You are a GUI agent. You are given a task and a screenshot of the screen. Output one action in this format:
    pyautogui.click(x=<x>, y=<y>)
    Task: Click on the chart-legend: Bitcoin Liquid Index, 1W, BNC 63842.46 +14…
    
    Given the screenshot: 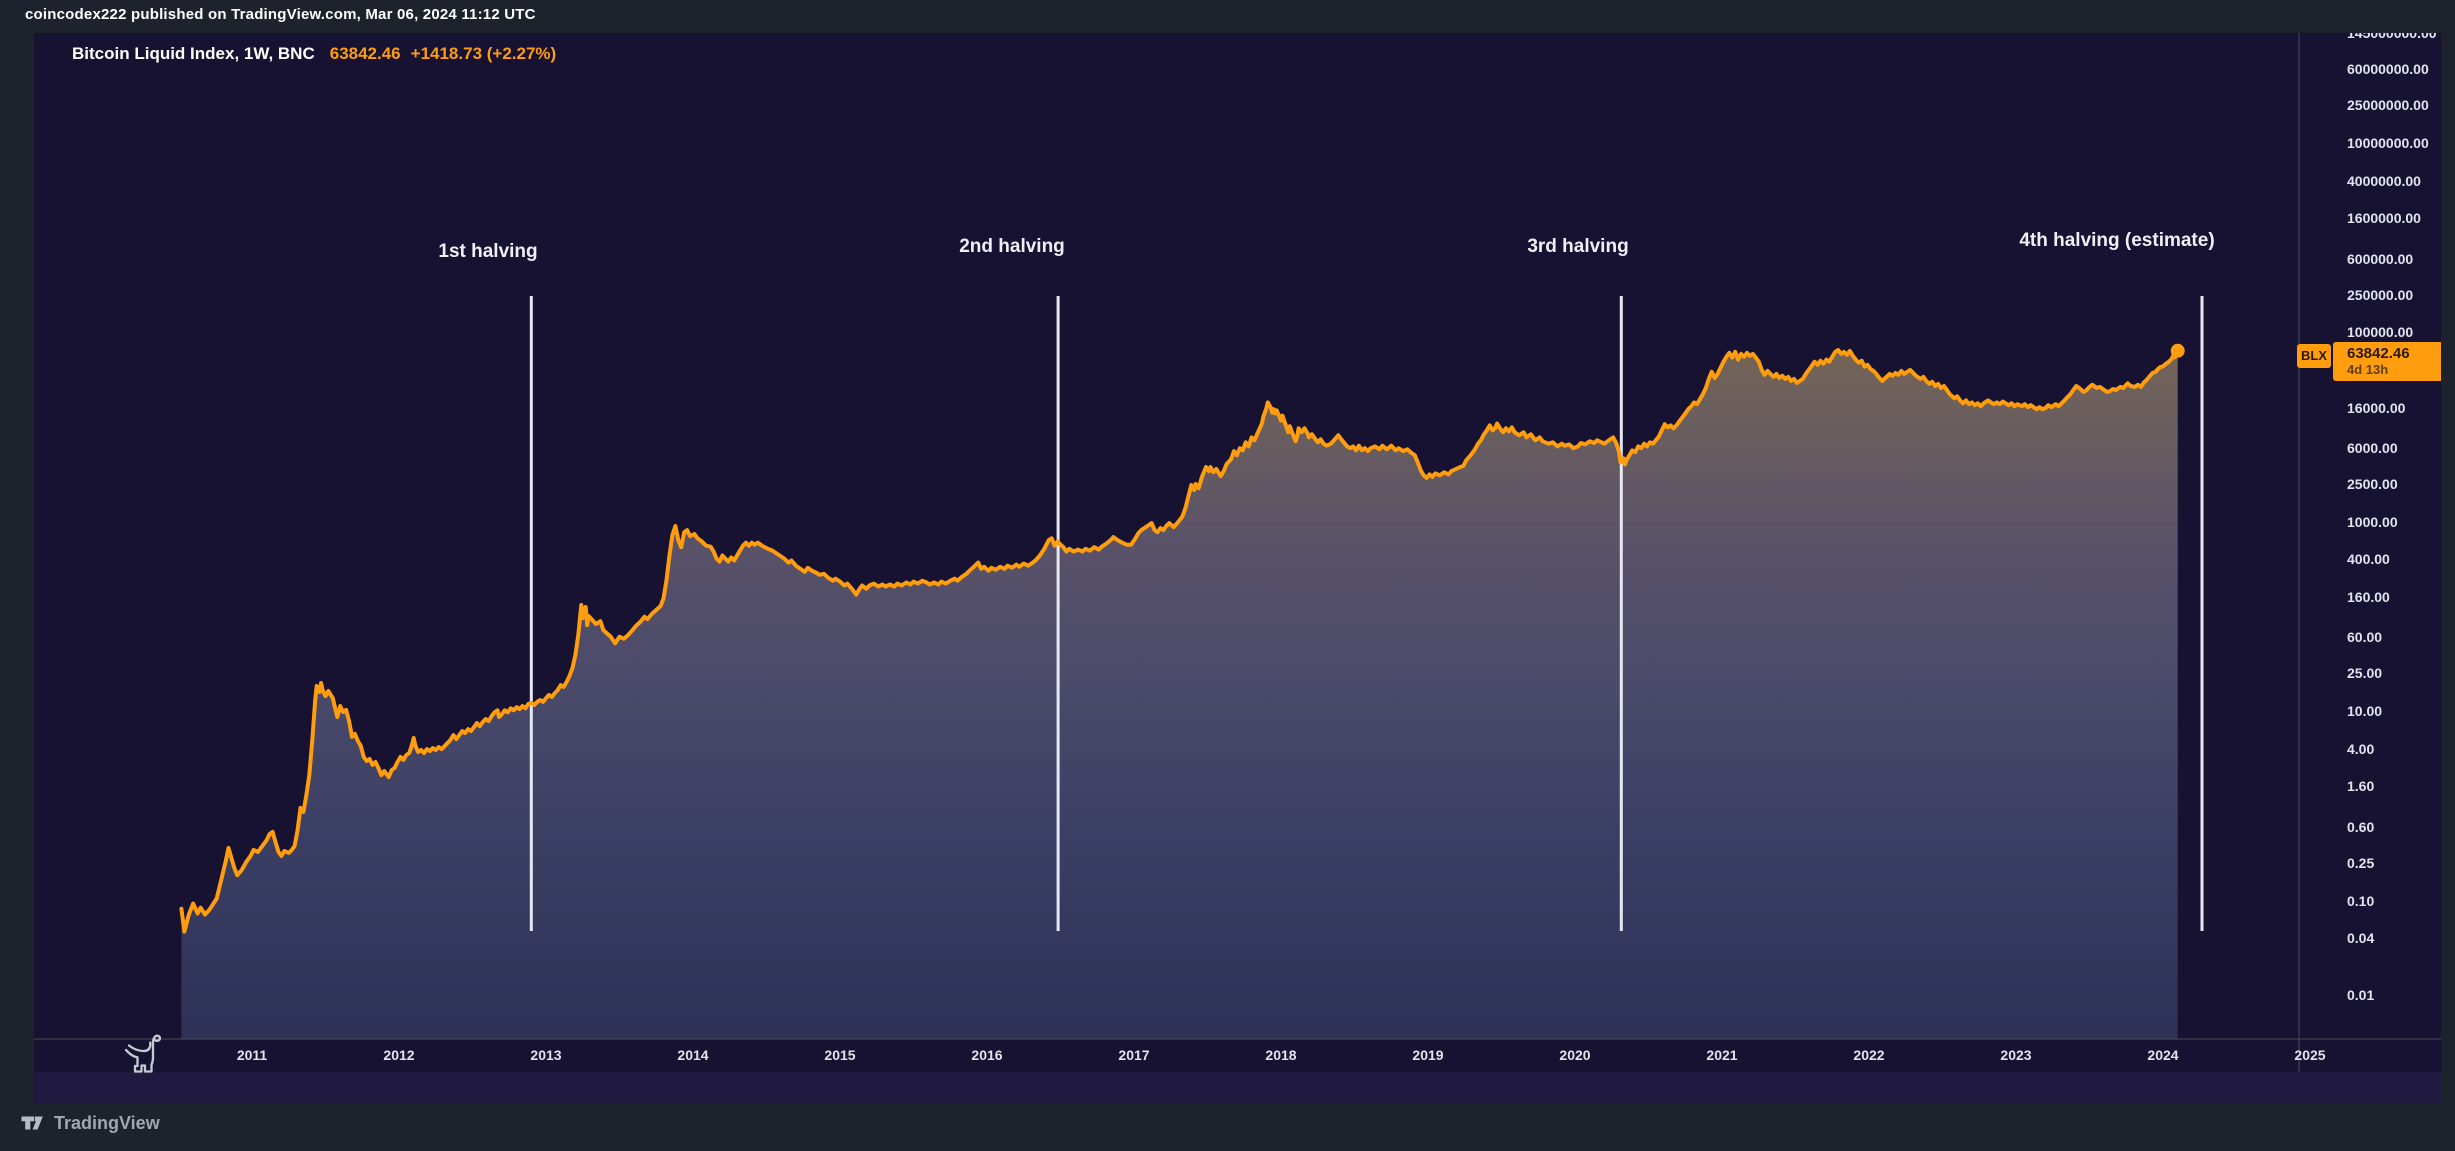 What is the action you would take?
    pyautogui.click(x=314, y=54)
    